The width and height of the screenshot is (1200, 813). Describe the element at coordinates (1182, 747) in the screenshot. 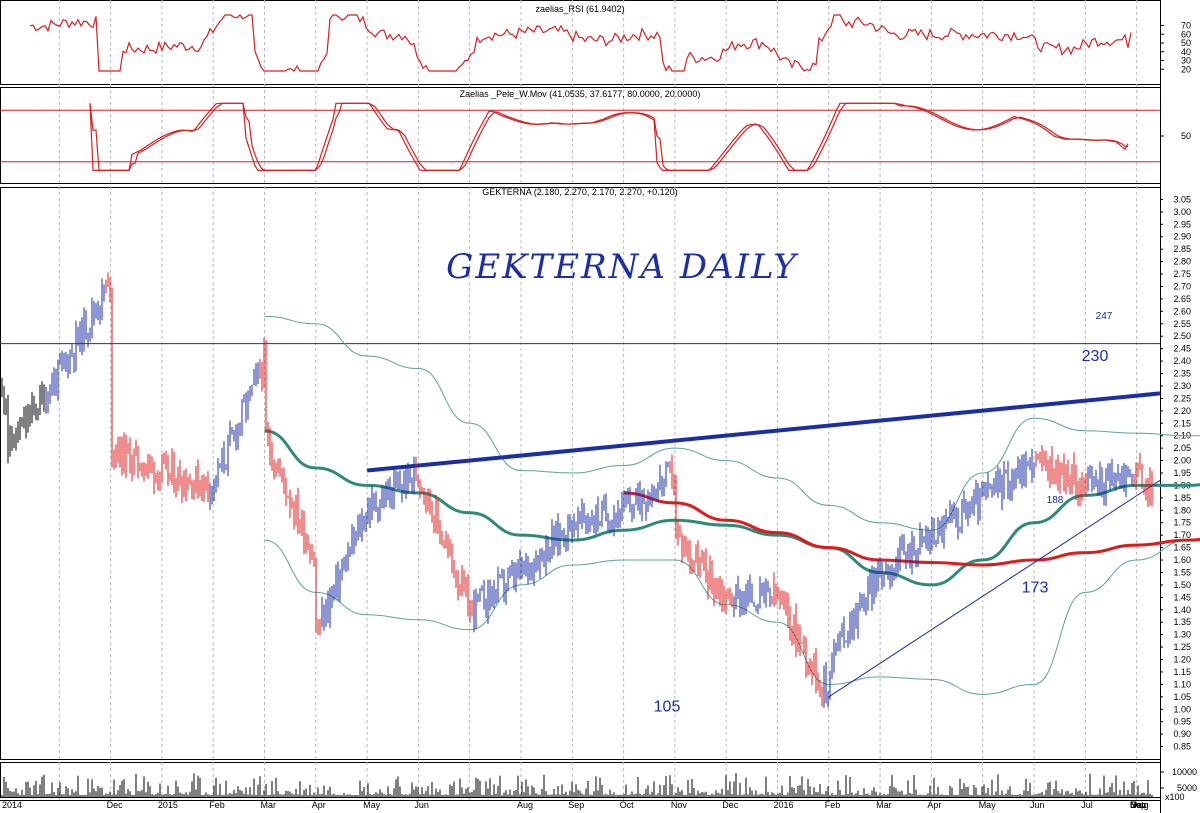

I see `price-tick-label: 0.85` at that location.